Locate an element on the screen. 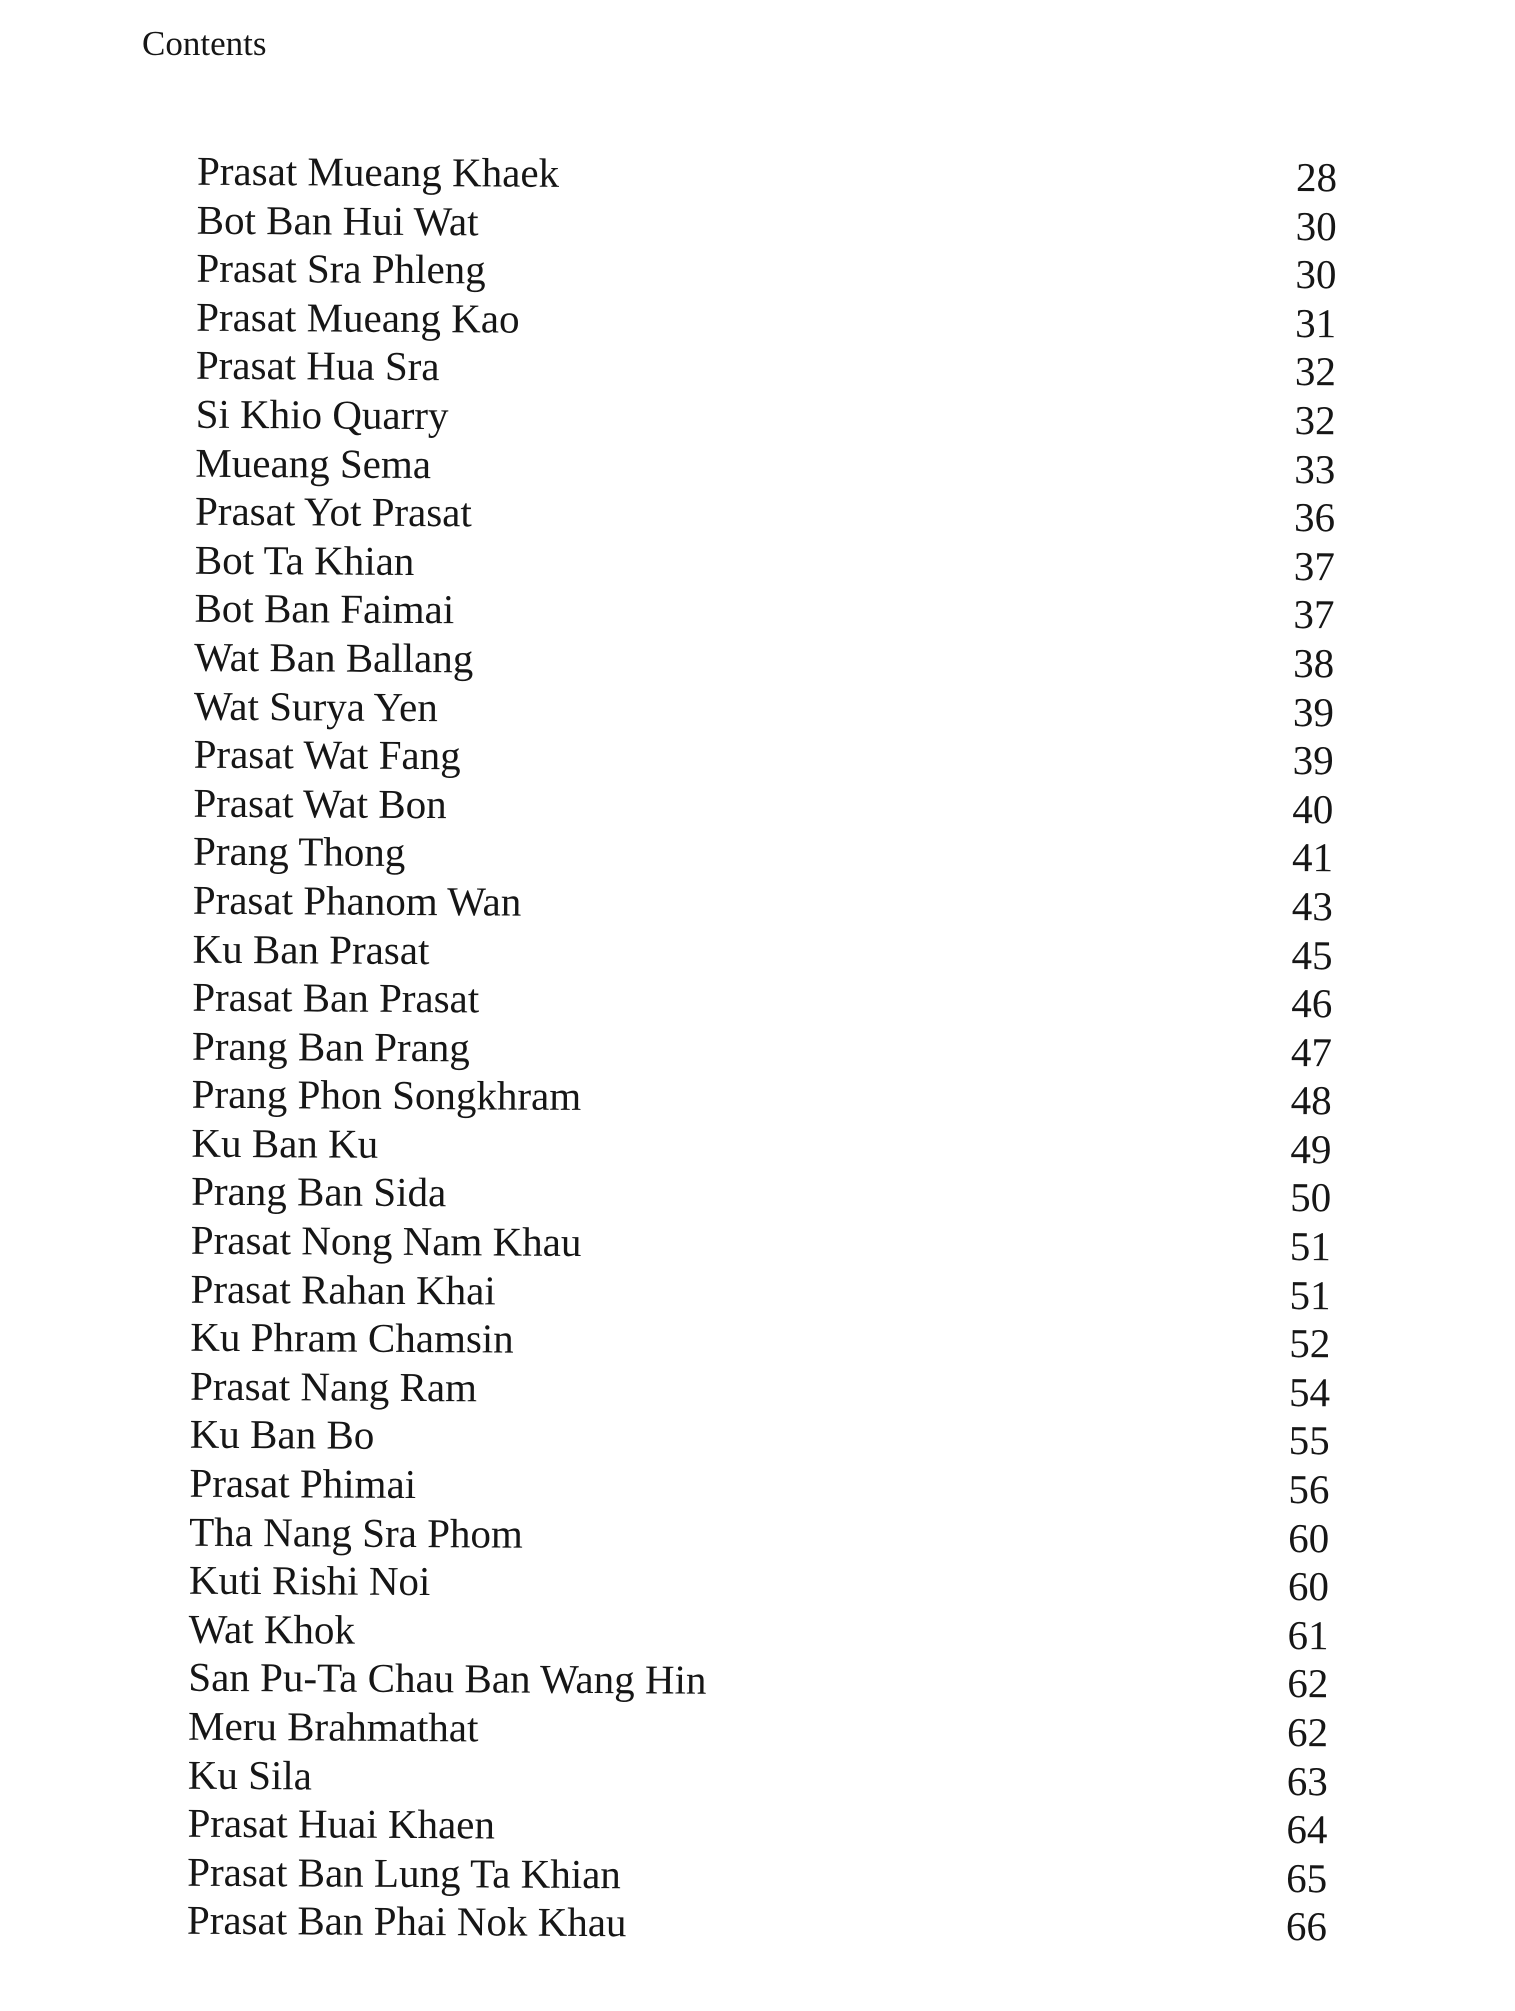 Image resolution: width=1515 pixels, height=2011 pixels. toc-entry: Wat Surya Yen 39 is located at coordinates (764, 708).